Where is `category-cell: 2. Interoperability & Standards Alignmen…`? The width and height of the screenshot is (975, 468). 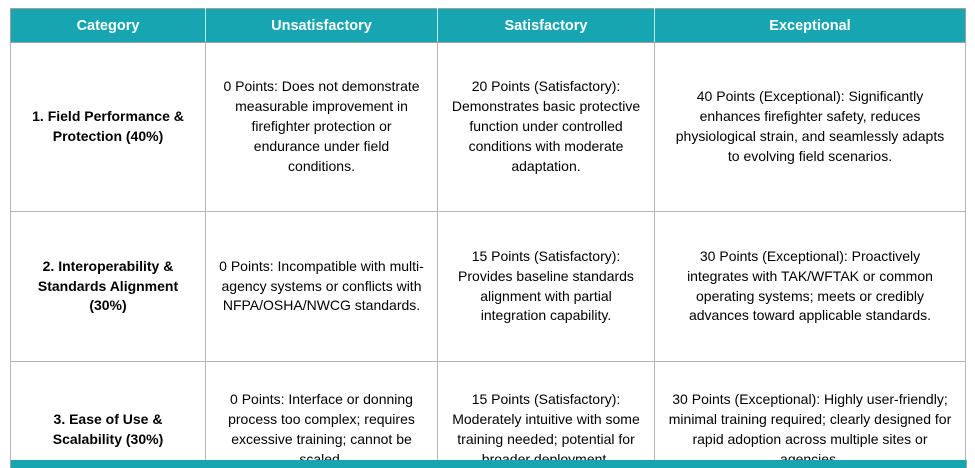
category-cell: 2. Interoperability & Standards Alignmen… is located at coordinates (108, 286).